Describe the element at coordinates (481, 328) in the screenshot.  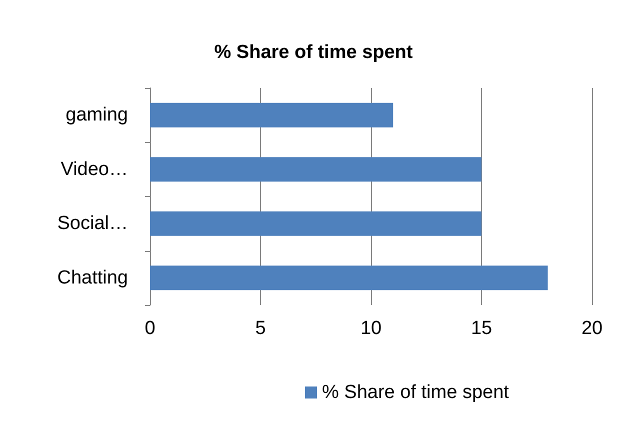
I see `x-tick-label: 15` at that location.